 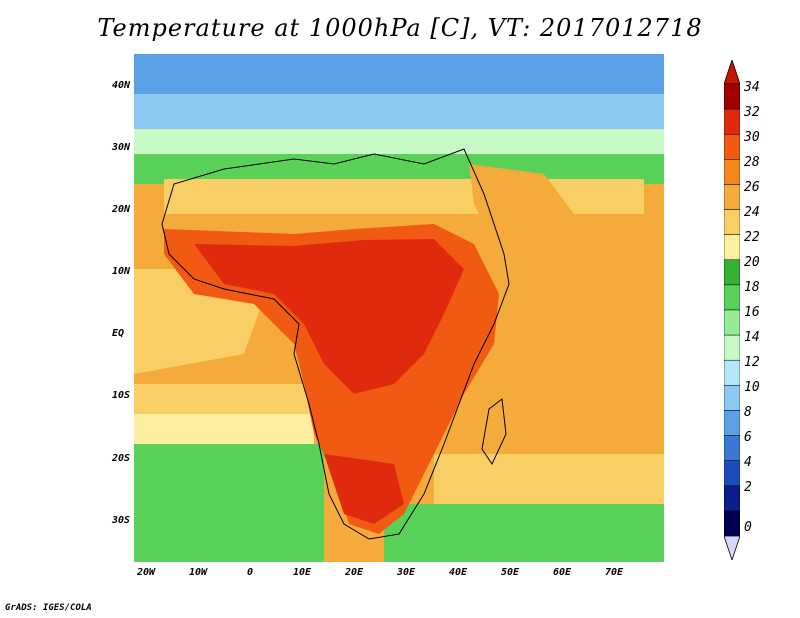 I want to click on colorbar-label: 22, so click(x=752, y=237).